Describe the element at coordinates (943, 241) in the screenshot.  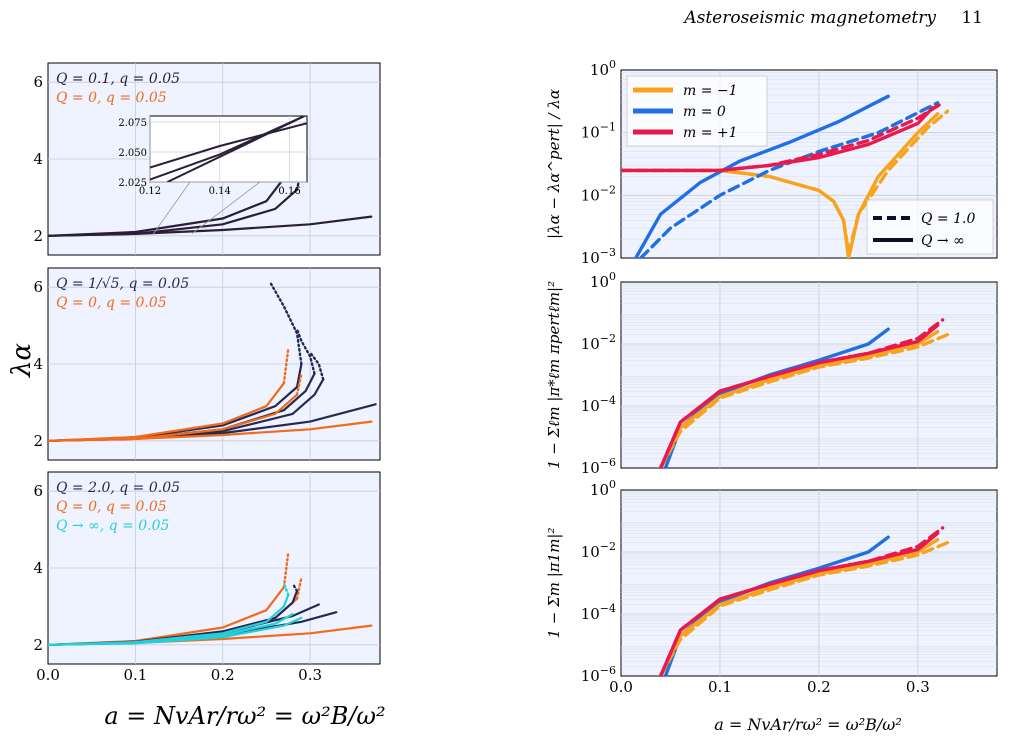
I see `legend2-entry: Q → ∞` at that location.